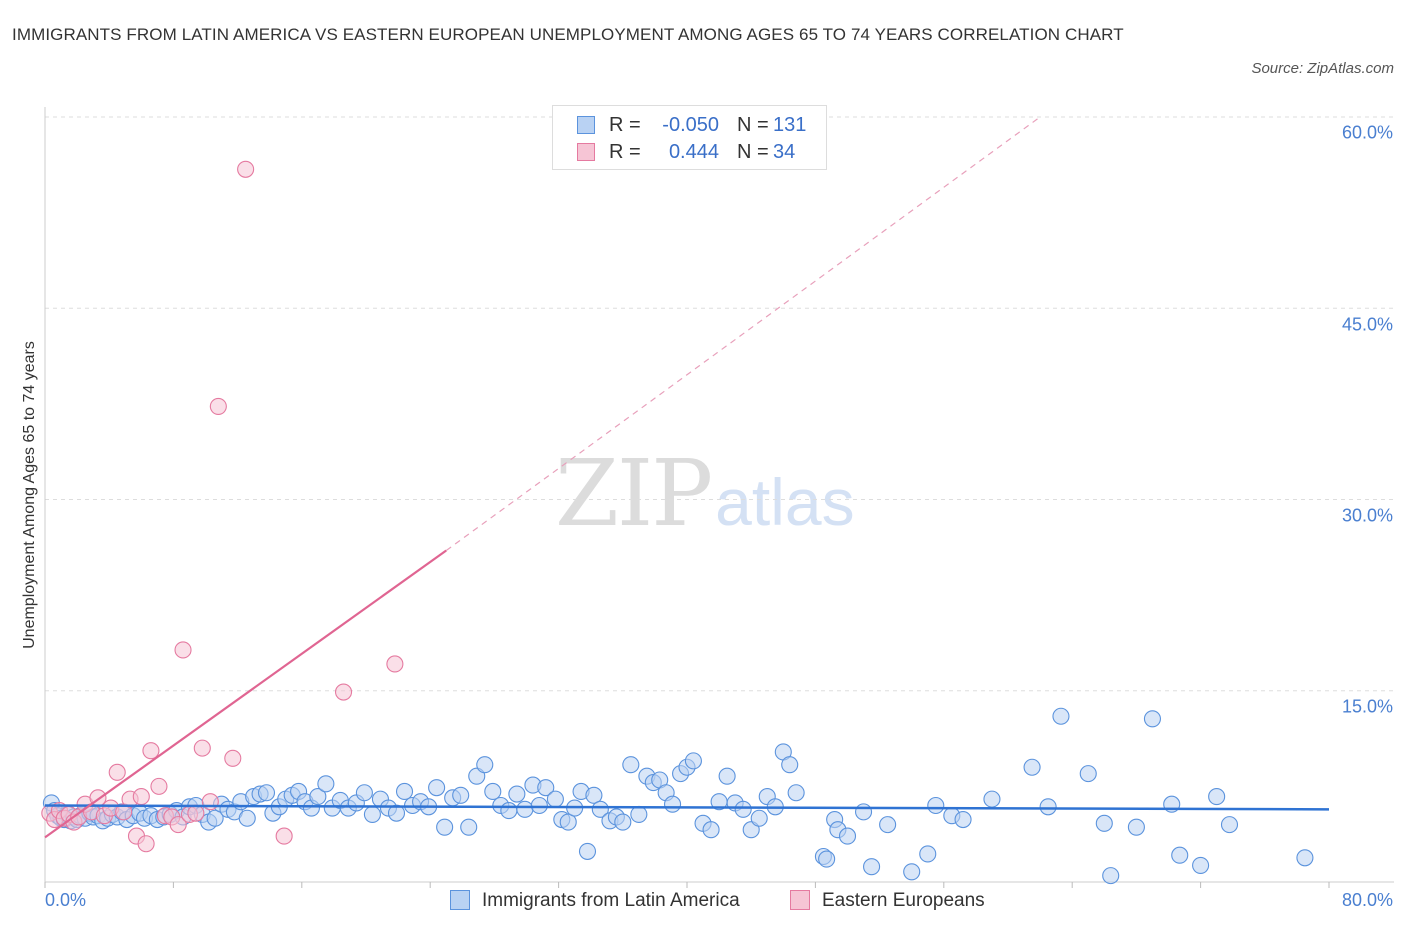  What do you see at coordinates (611, 900) in the screenshot?
I see `legend-label: Immigrants from Latin America` at bounding box center [611, 900].